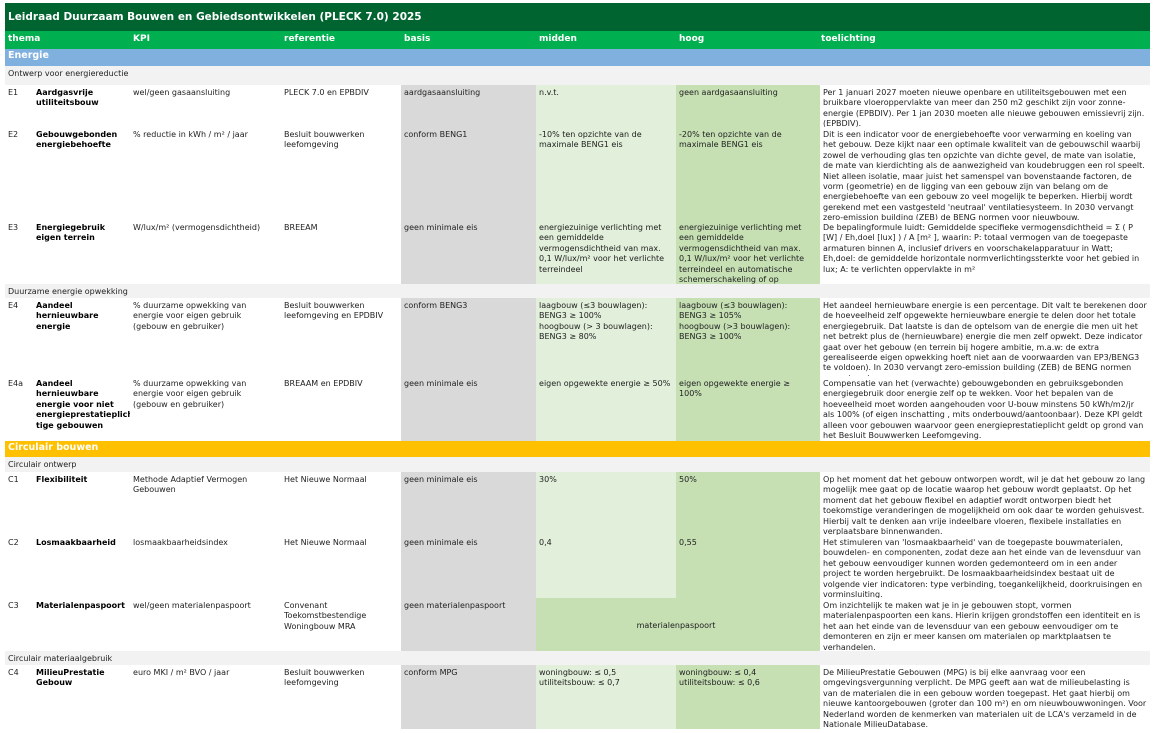  I want to click on kpi-measure-cell: euro MKI / m² BVO / jaar, so click(205, 697).